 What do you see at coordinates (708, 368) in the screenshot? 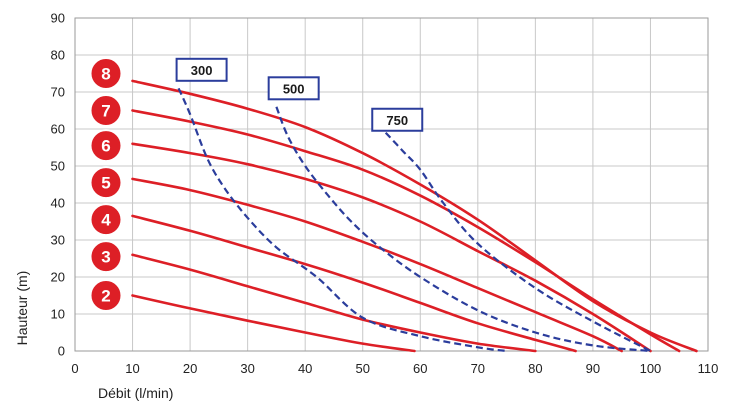
I see `x-tick-label: 110` at bounding box center [708, 368].